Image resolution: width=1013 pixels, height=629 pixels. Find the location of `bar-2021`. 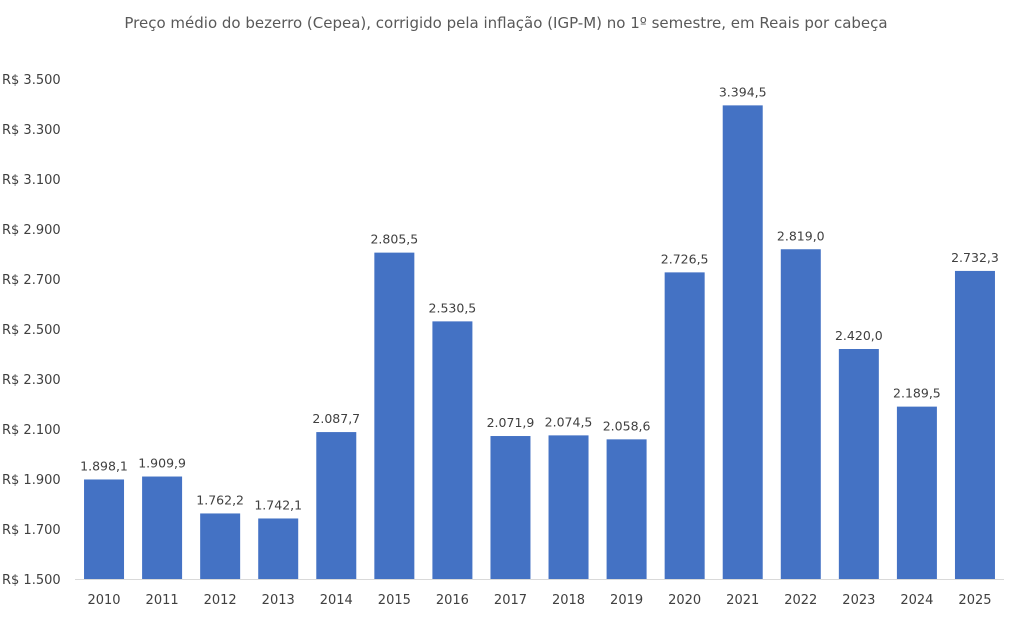

bar-2021 is located at coordinates (742, 342).